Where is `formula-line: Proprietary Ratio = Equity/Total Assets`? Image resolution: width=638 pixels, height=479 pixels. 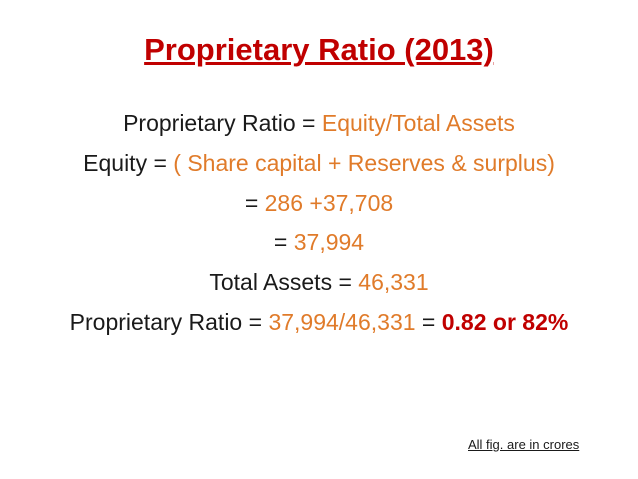 formula-line: Proprietary Ratio = Equity/Total Assets is located at coordinates (319, 123).